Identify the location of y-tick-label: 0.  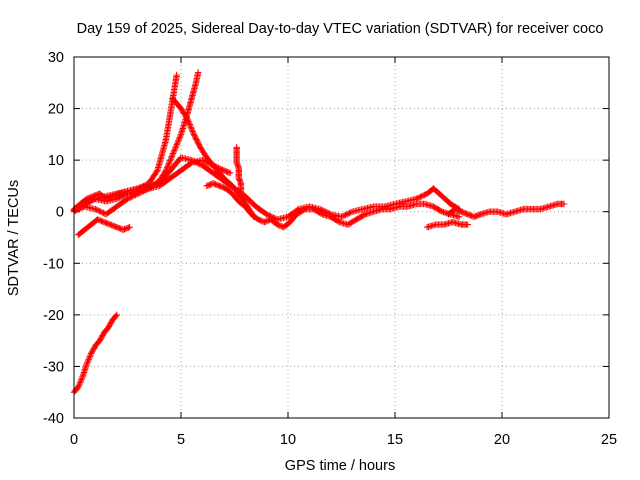
(60, 213).